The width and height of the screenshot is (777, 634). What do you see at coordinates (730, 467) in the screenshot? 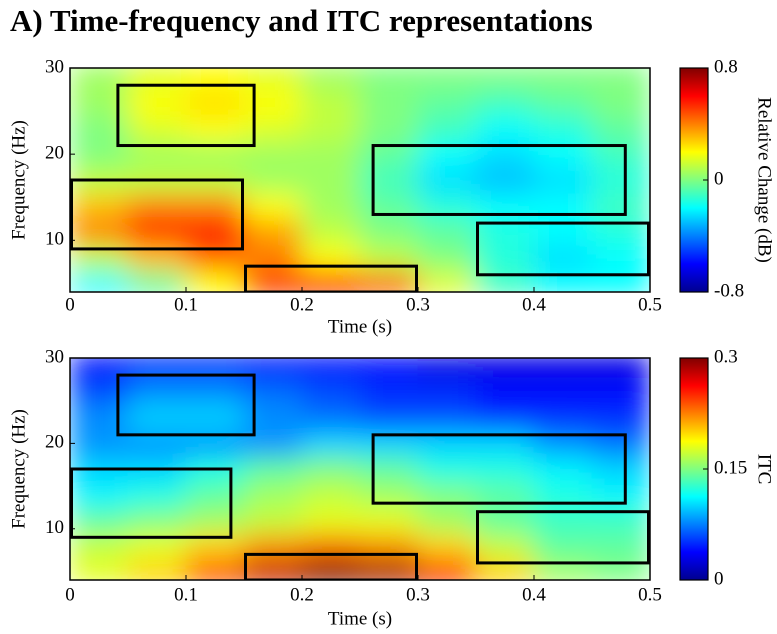
I see `colorbar-tick-label: 0.15` at bounding box center [730, 467].